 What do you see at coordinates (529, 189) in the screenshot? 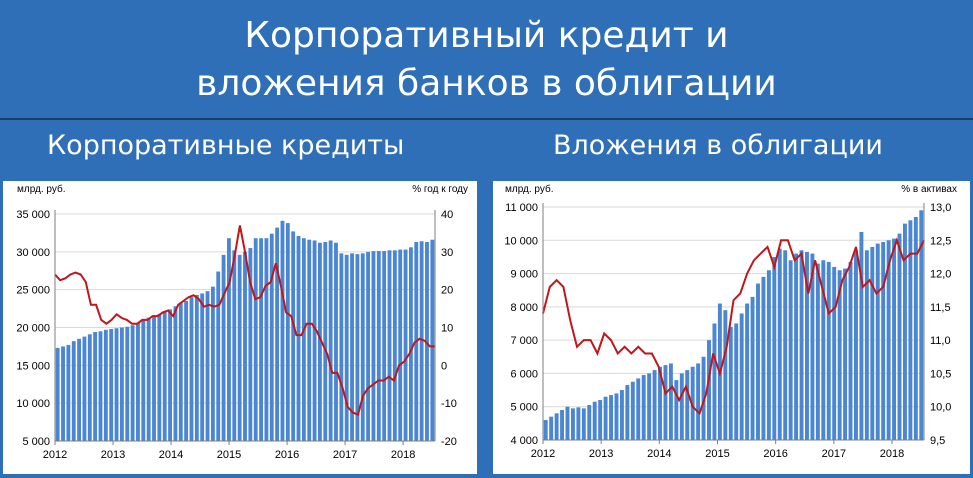
I see `left-axis-unit: млрд. руб.` at bounding box center [529, 189].